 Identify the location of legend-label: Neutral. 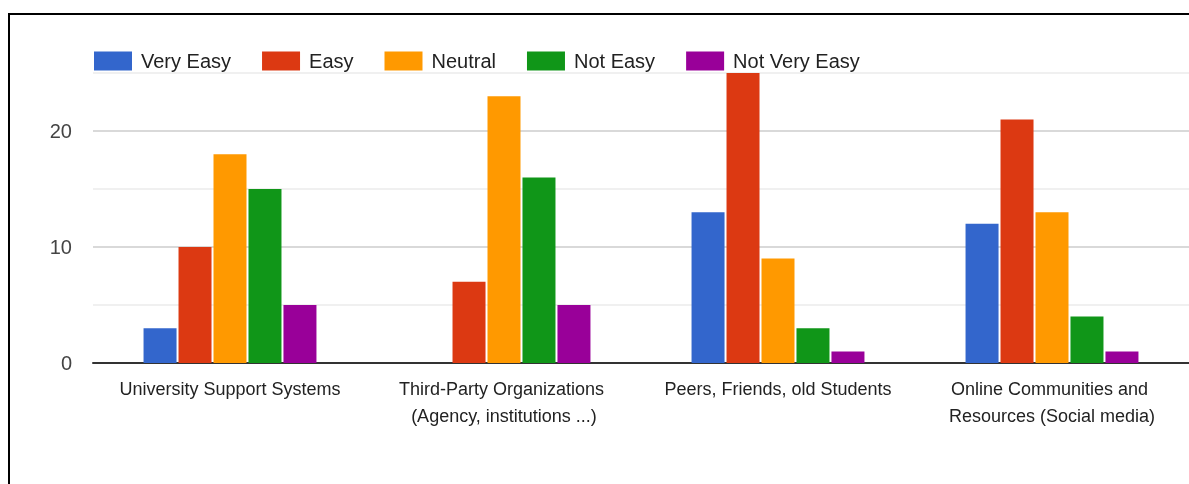
(463, 61).